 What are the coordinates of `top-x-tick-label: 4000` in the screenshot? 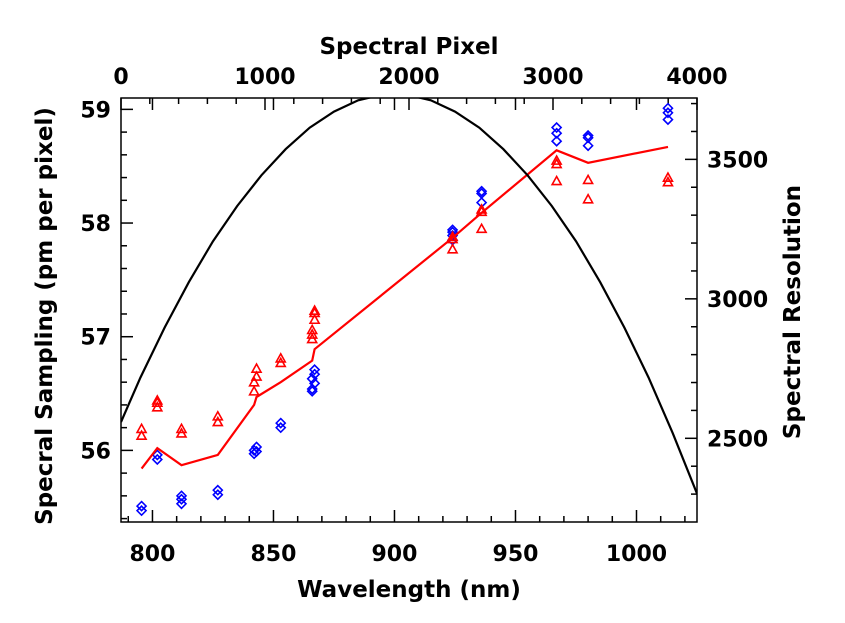 It's located at (696, 77).